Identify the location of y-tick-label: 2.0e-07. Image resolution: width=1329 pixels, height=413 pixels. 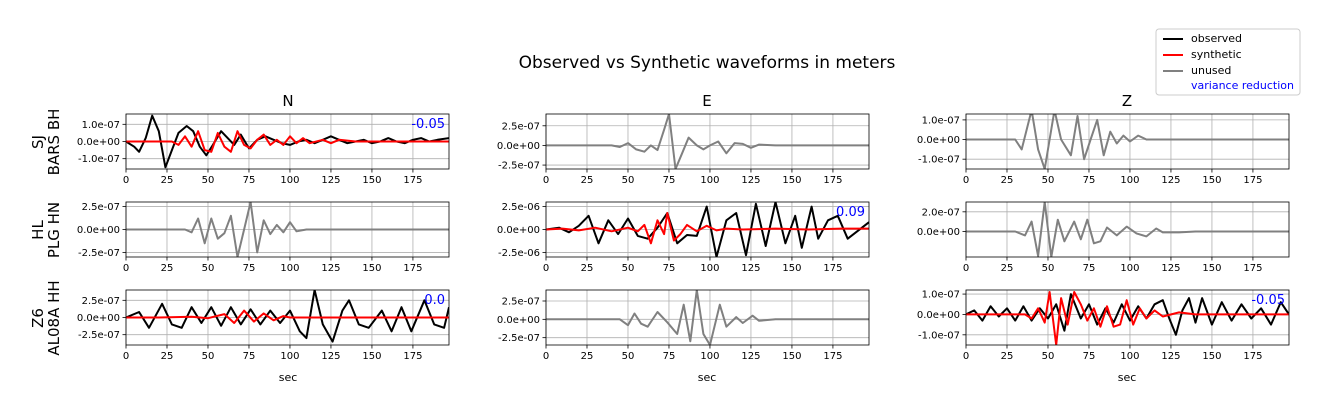
(941, 212).